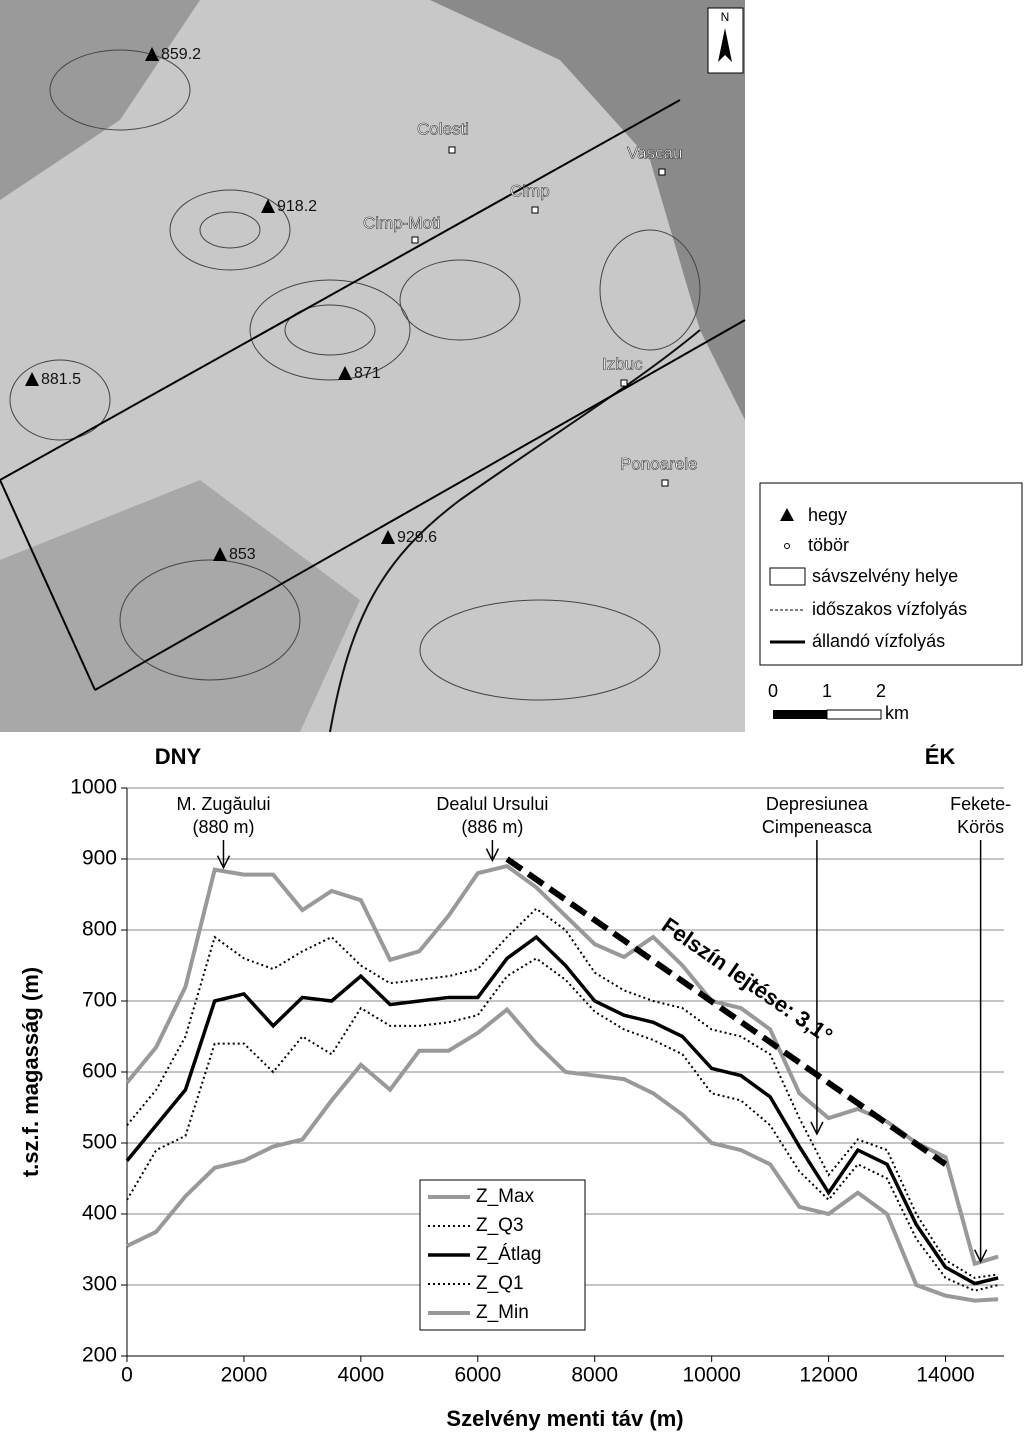 This screenshot has height=1449, width=1024. What do you see at coordinates (654, 152) in the screenshot?
I see `place-label: Vascau` at bounding box center [654, 152].